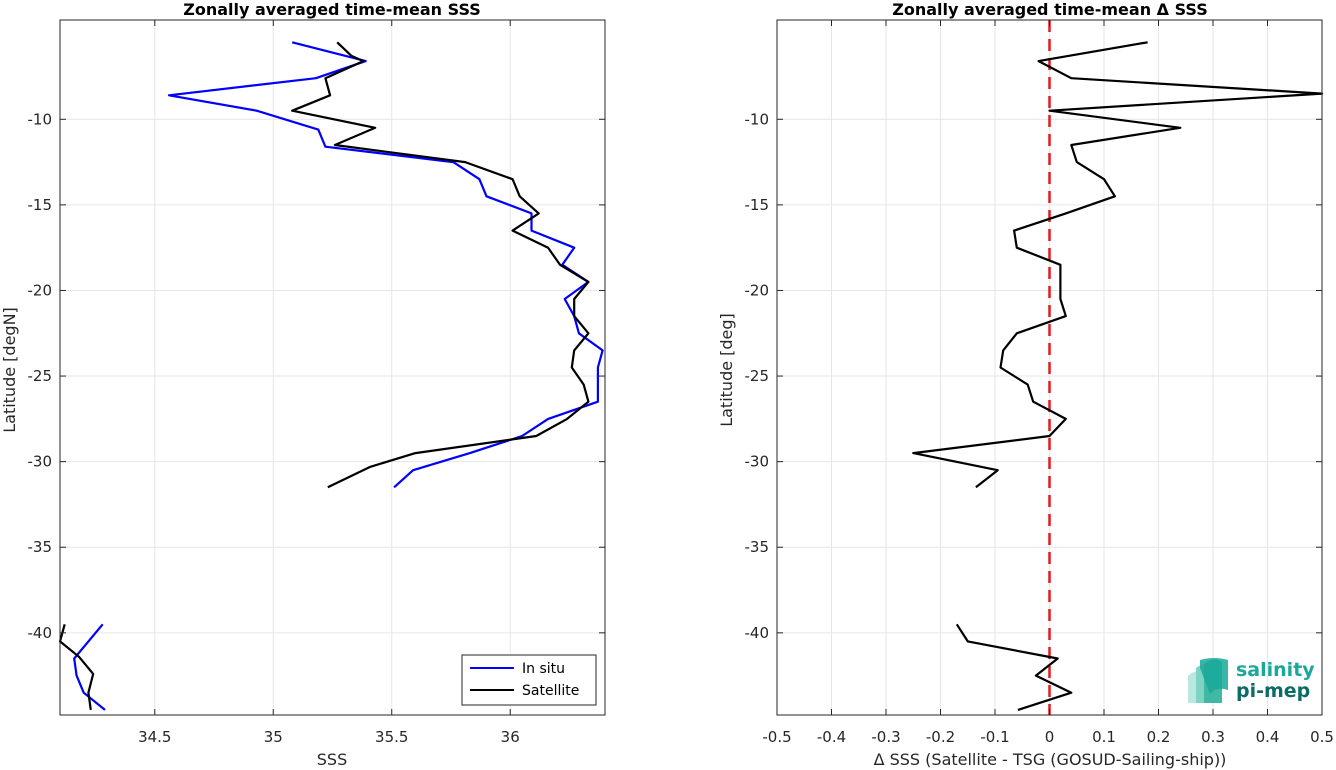 This screenshot has height=770, width=1336. Describe the element at coordinates (543, 669) in the screenshot. I see `legend-label-in-situ: In situ` at that location.